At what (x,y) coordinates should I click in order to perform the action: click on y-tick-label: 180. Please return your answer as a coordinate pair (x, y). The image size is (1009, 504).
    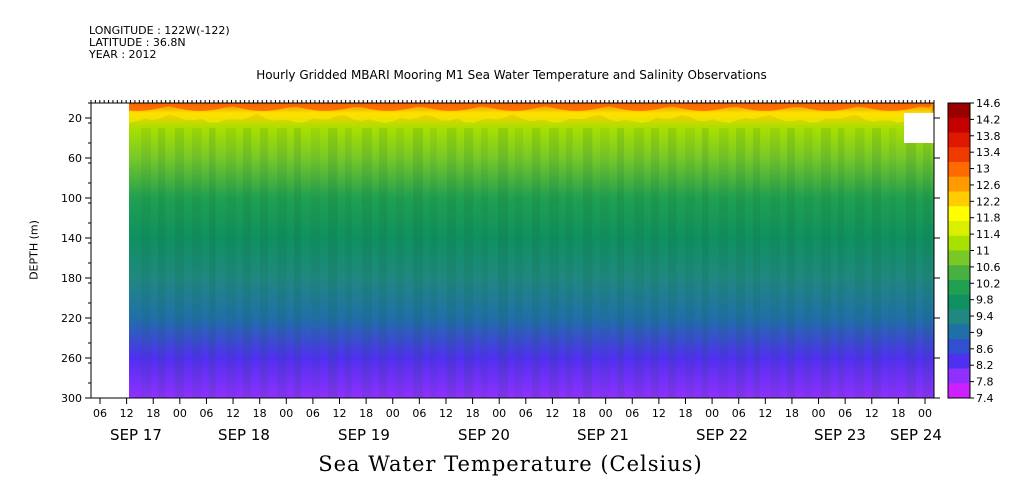
    Looking at the image, I should click on (71, 278).